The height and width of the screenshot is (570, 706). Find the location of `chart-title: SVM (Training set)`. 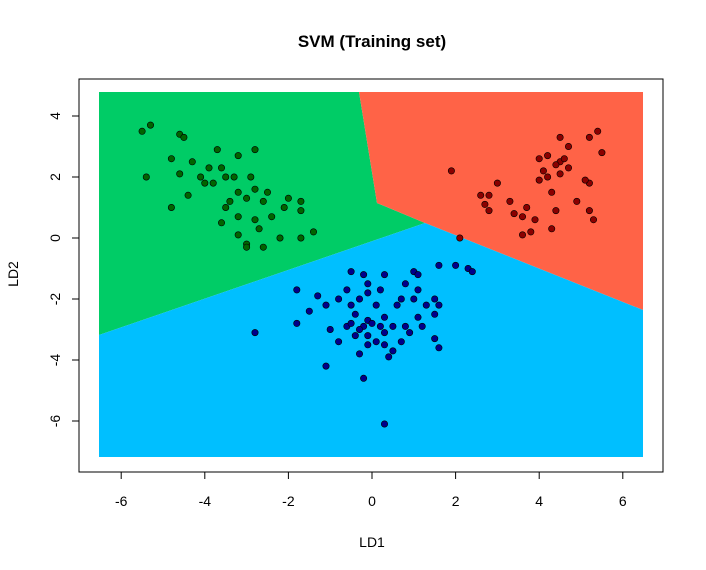

chart-title: SVM (Training set) is located at coordinates (372, 41).